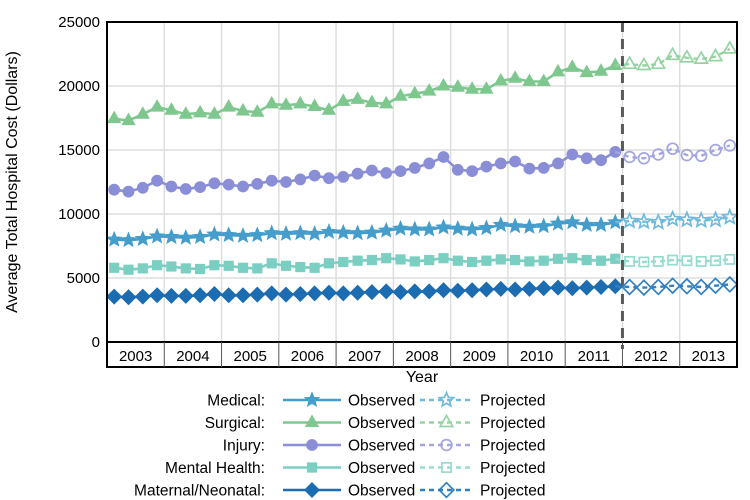 The image size is (750, 500). Describe the element at coordinates (83, 278) in the screenshot. I see `y-tick-label: 5000` at that location.